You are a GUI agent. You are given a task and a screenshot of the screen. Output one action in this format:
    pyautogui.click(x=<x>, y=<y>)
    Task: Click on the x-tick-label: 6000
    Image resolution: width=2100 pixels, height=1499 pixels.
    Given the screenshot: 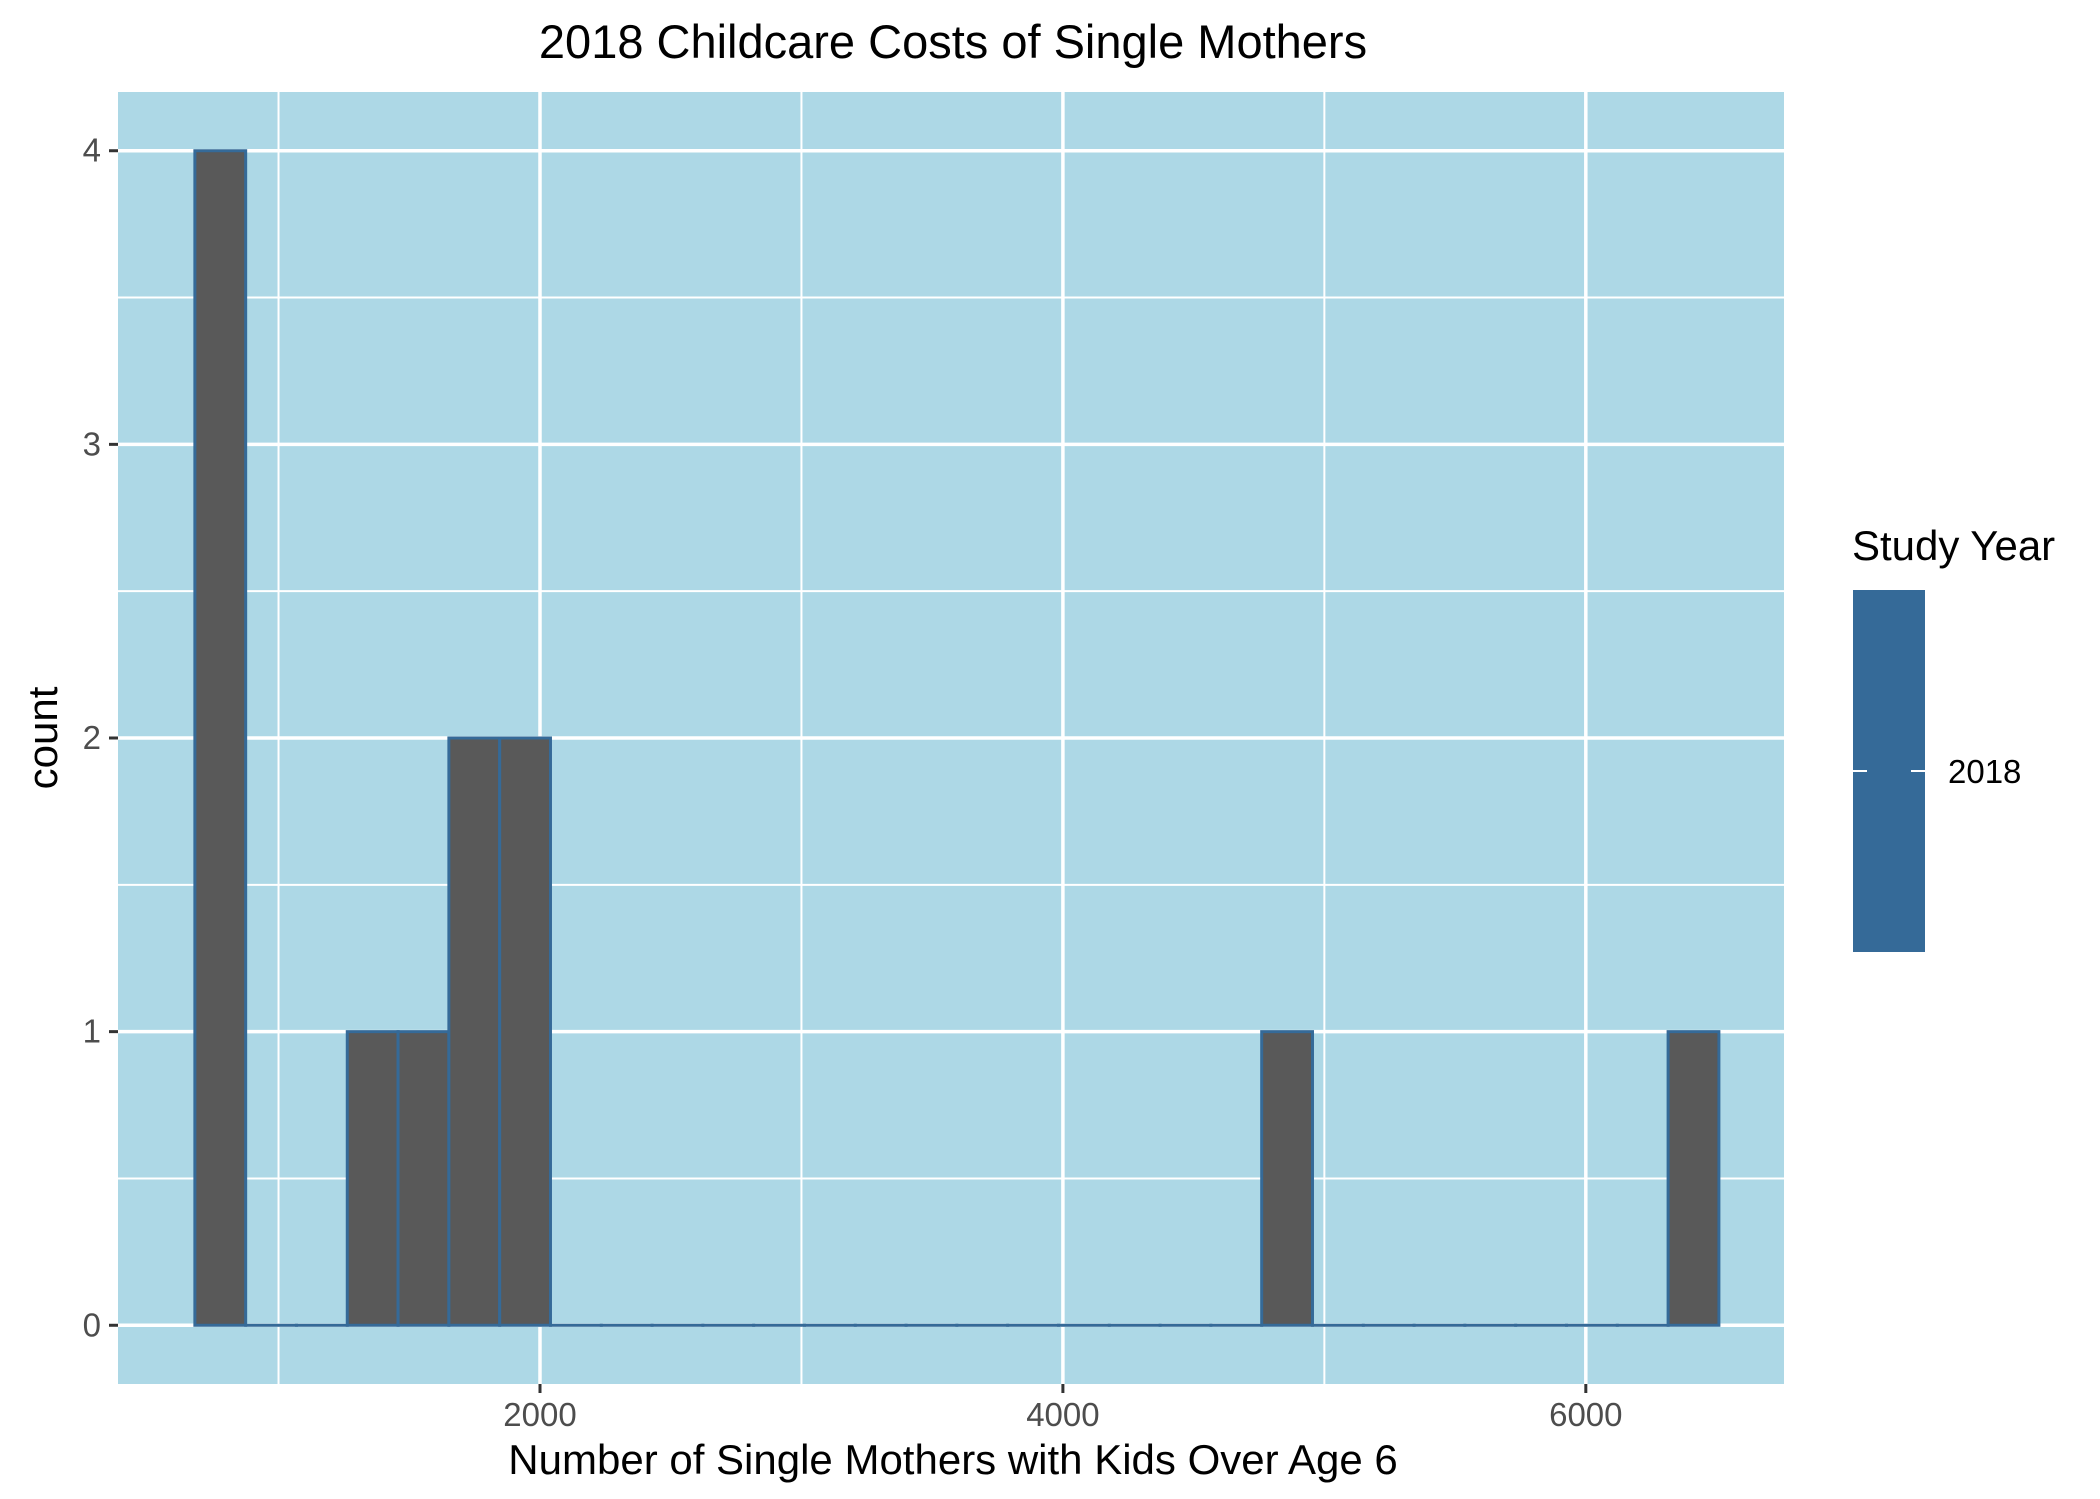 What is the action you would take?
    pyautogui.click(x=1585, y=1414)
    